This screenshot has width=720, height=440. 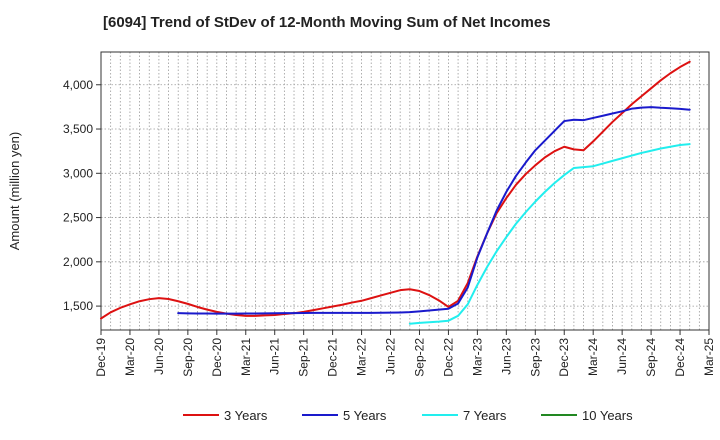 I want to click on x-tick-label: Jun-21, so click(x=275, y=356).